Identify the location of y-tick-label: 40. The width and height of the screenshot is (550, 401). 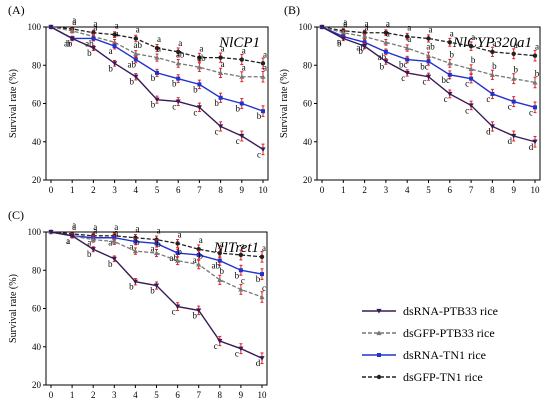
(308, 142).